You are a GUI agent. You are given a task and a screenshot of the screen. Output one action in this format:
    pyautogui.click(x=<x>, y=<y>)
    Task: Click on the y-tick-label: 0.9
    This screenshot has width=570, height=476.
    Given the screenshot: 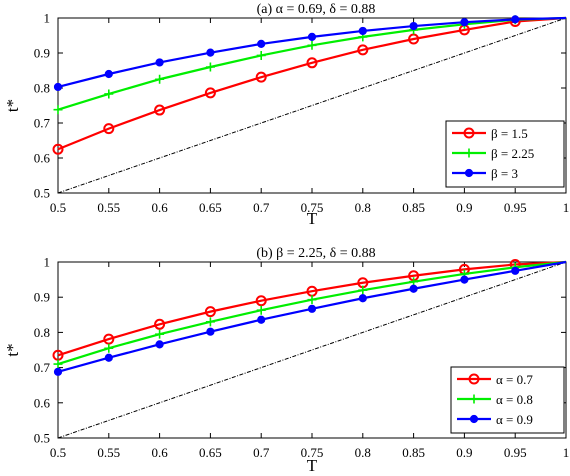 What is the action you would take?
    pyautogui.click(x=42, y=297)
    